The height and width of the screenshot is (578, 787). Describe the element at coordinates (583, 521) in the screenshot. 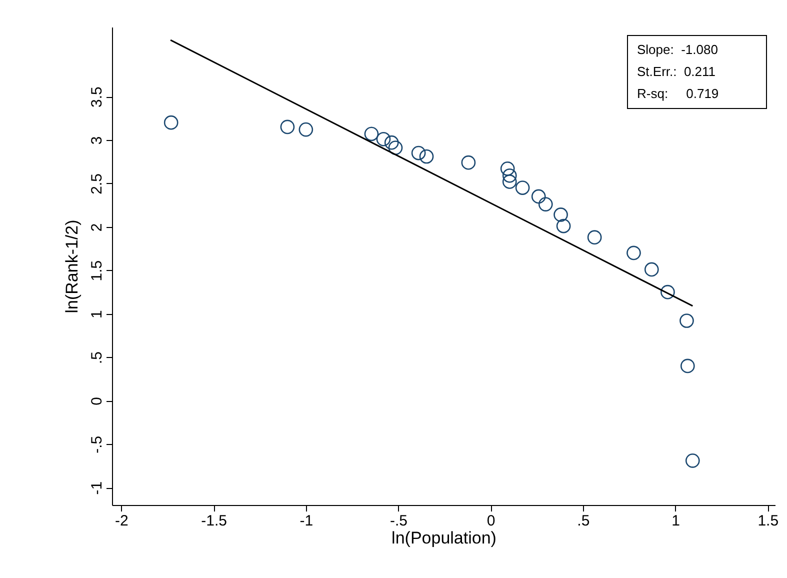

I see `x-tick-label: .5` at that location.